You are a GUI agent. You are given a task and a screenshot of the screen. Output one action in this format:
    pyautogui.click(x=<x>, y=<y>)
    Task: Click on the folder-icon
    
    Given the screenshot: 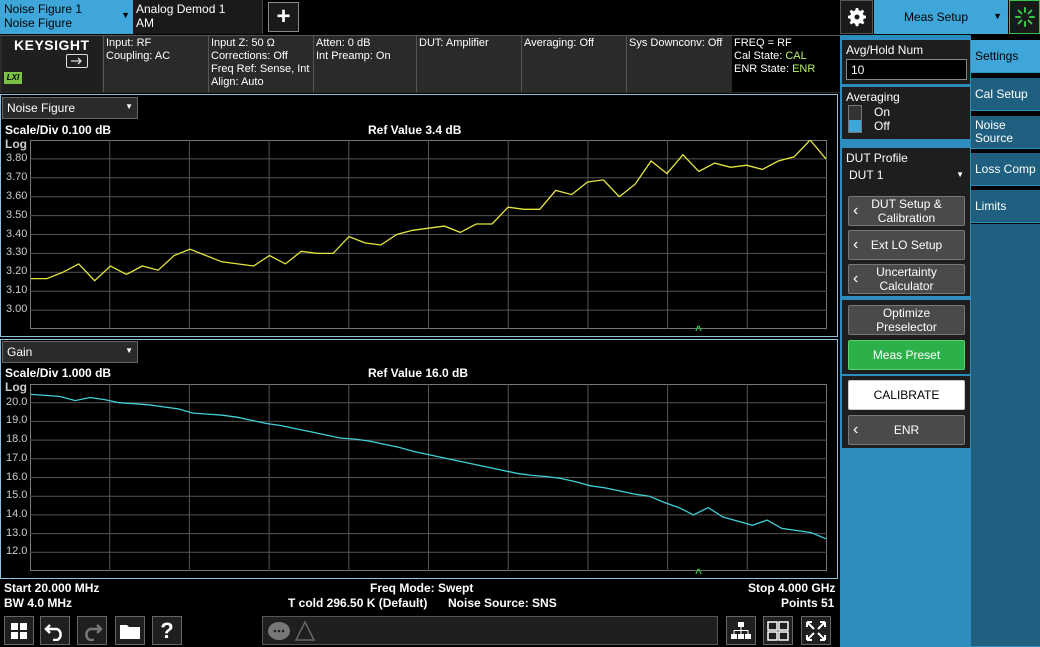 What is the action you would take?
    pyautogui.click(x=130, y=631)
    